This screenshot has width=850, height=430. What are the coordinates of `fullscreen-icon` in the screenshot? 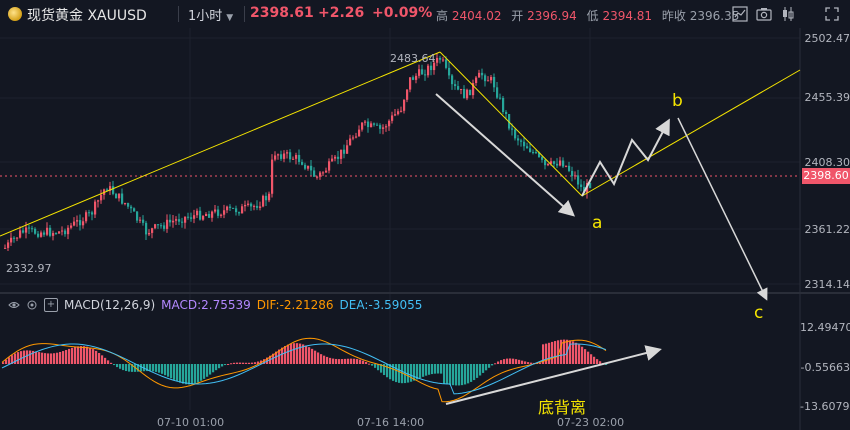 It's located at (832, 14).